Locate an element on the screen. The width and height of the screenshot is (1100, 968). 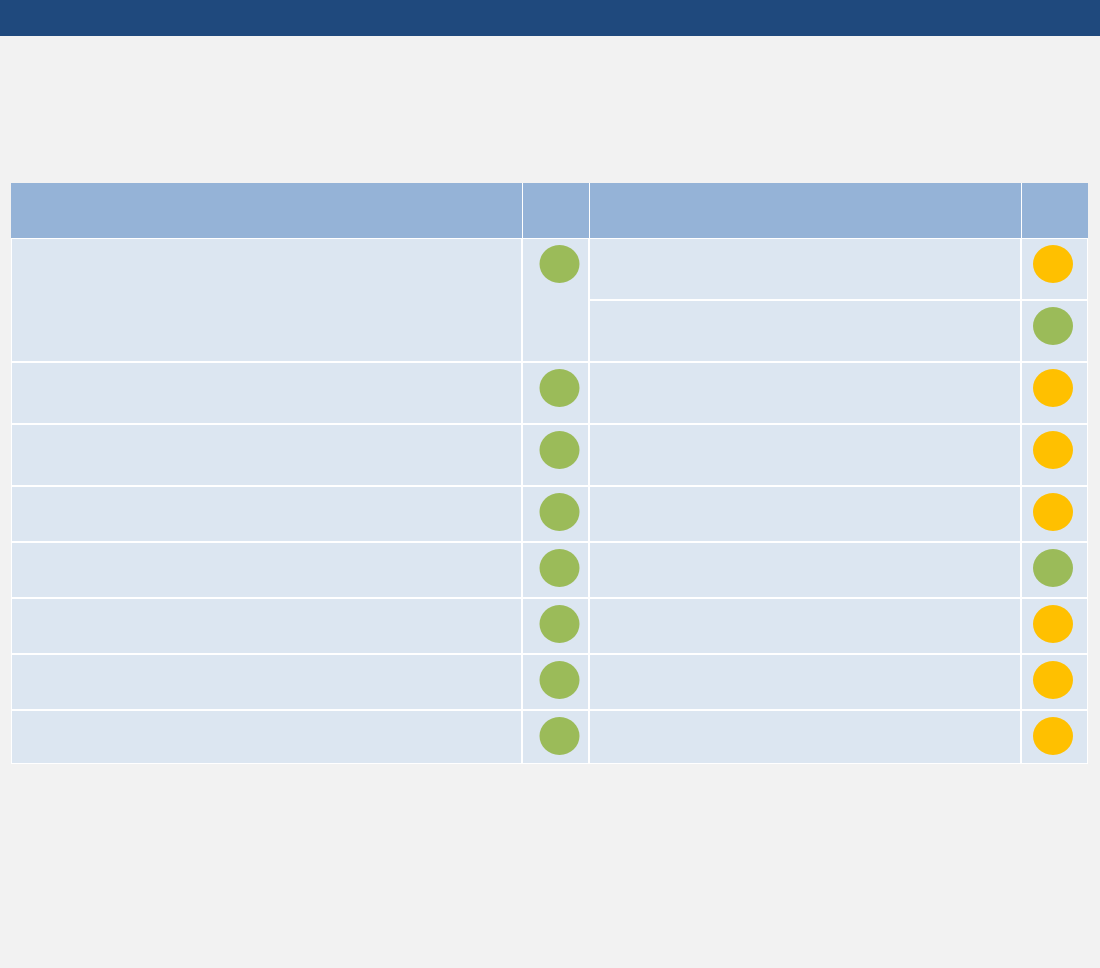
table-header is located at coordinates (549, 210).